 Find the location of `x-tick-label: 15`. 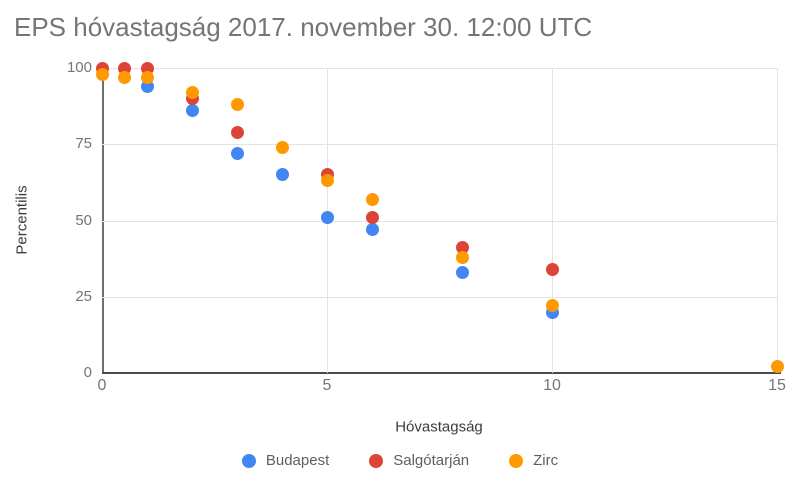

x-tick-label: 15 is located at coordinates (777, 385).